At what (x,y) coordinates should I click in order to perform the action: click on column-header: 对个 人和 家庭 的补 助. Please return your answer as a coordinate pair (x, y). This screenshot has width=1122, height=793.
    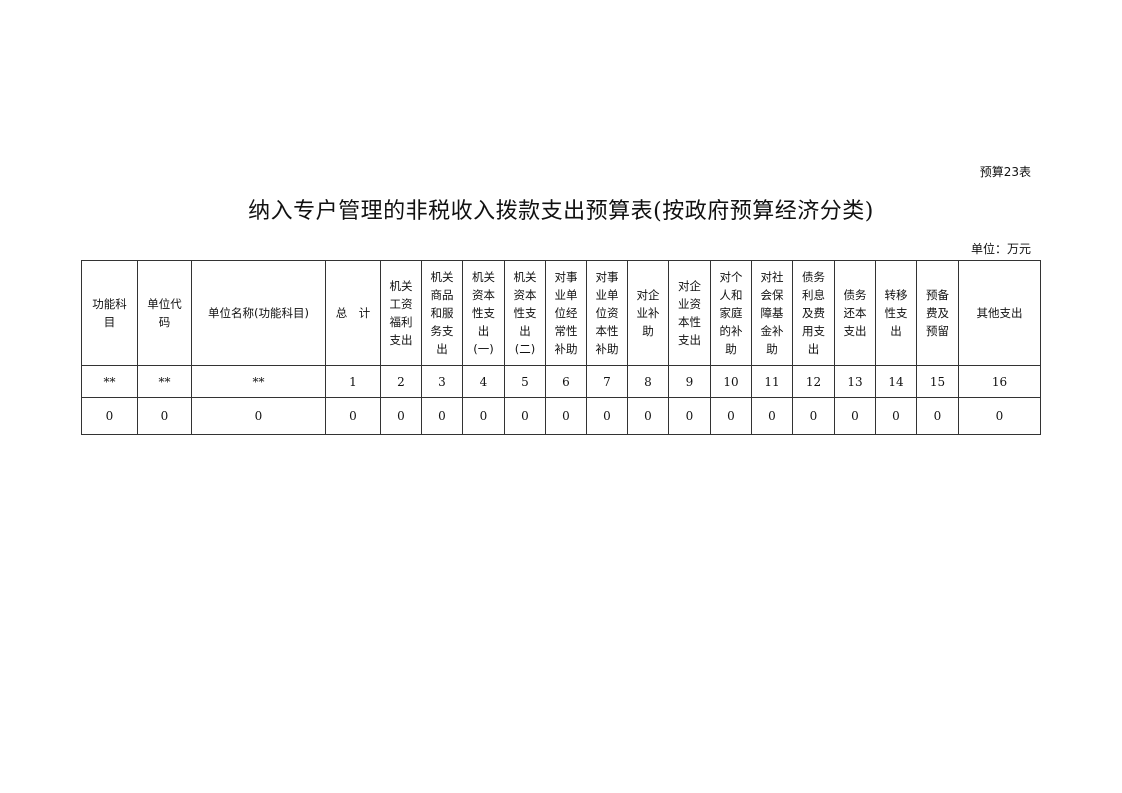
    Looking at the image, I should click on (731, 313).